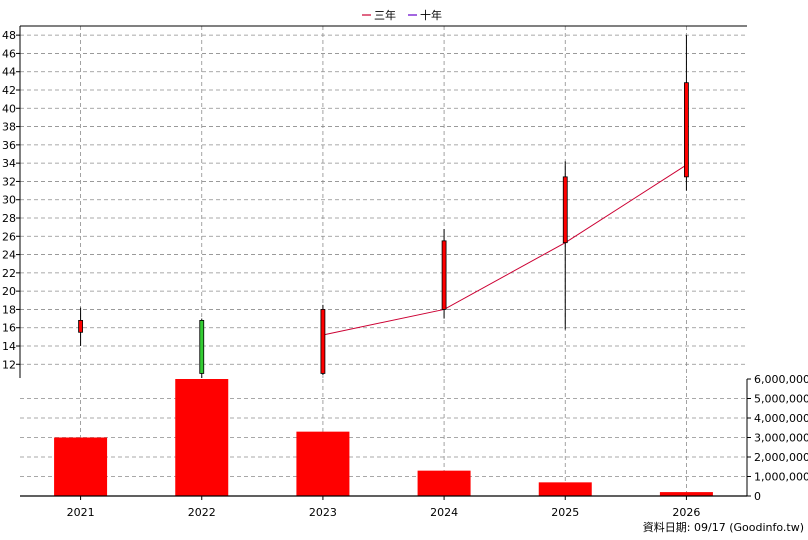 The image size is (808, 540). What do you see at coordinates (781, 438) in the screenshot?
I see `volume-tick-label: 3,000,000` at bounding box center [781, 438].